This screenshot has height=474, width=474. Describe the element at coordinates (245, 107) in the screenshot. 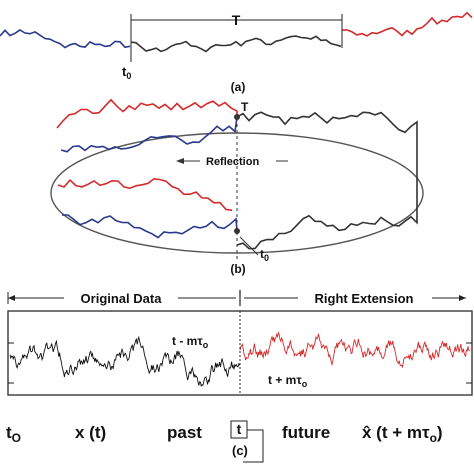

I see `top-label: T` at that location.